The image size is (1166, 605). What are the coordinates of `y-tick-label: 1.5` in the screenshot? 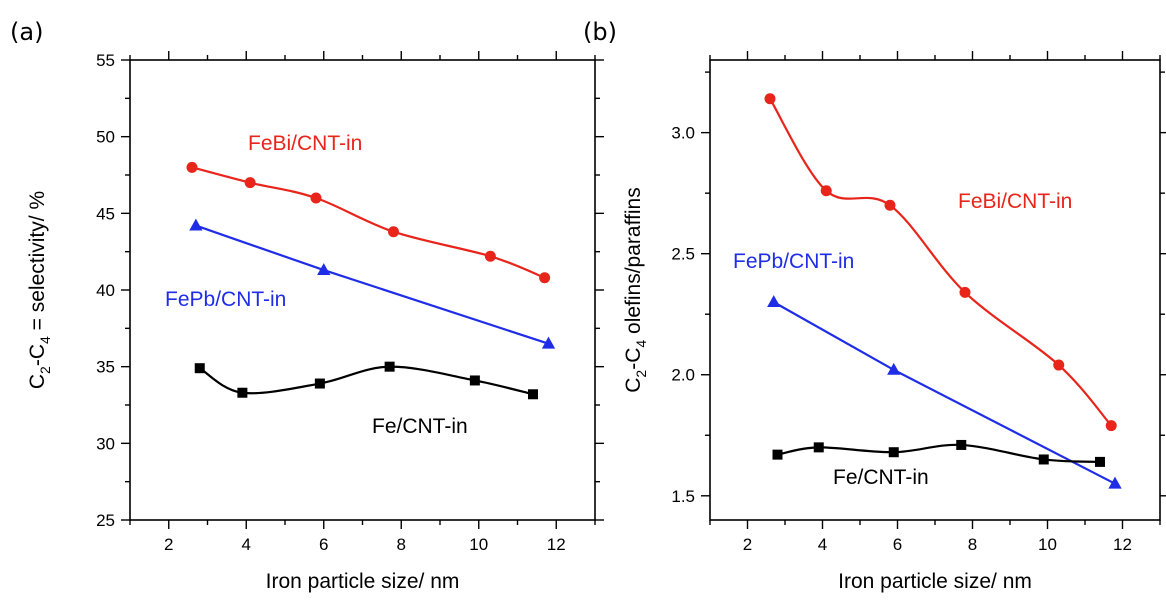 It's located at (683, 496).